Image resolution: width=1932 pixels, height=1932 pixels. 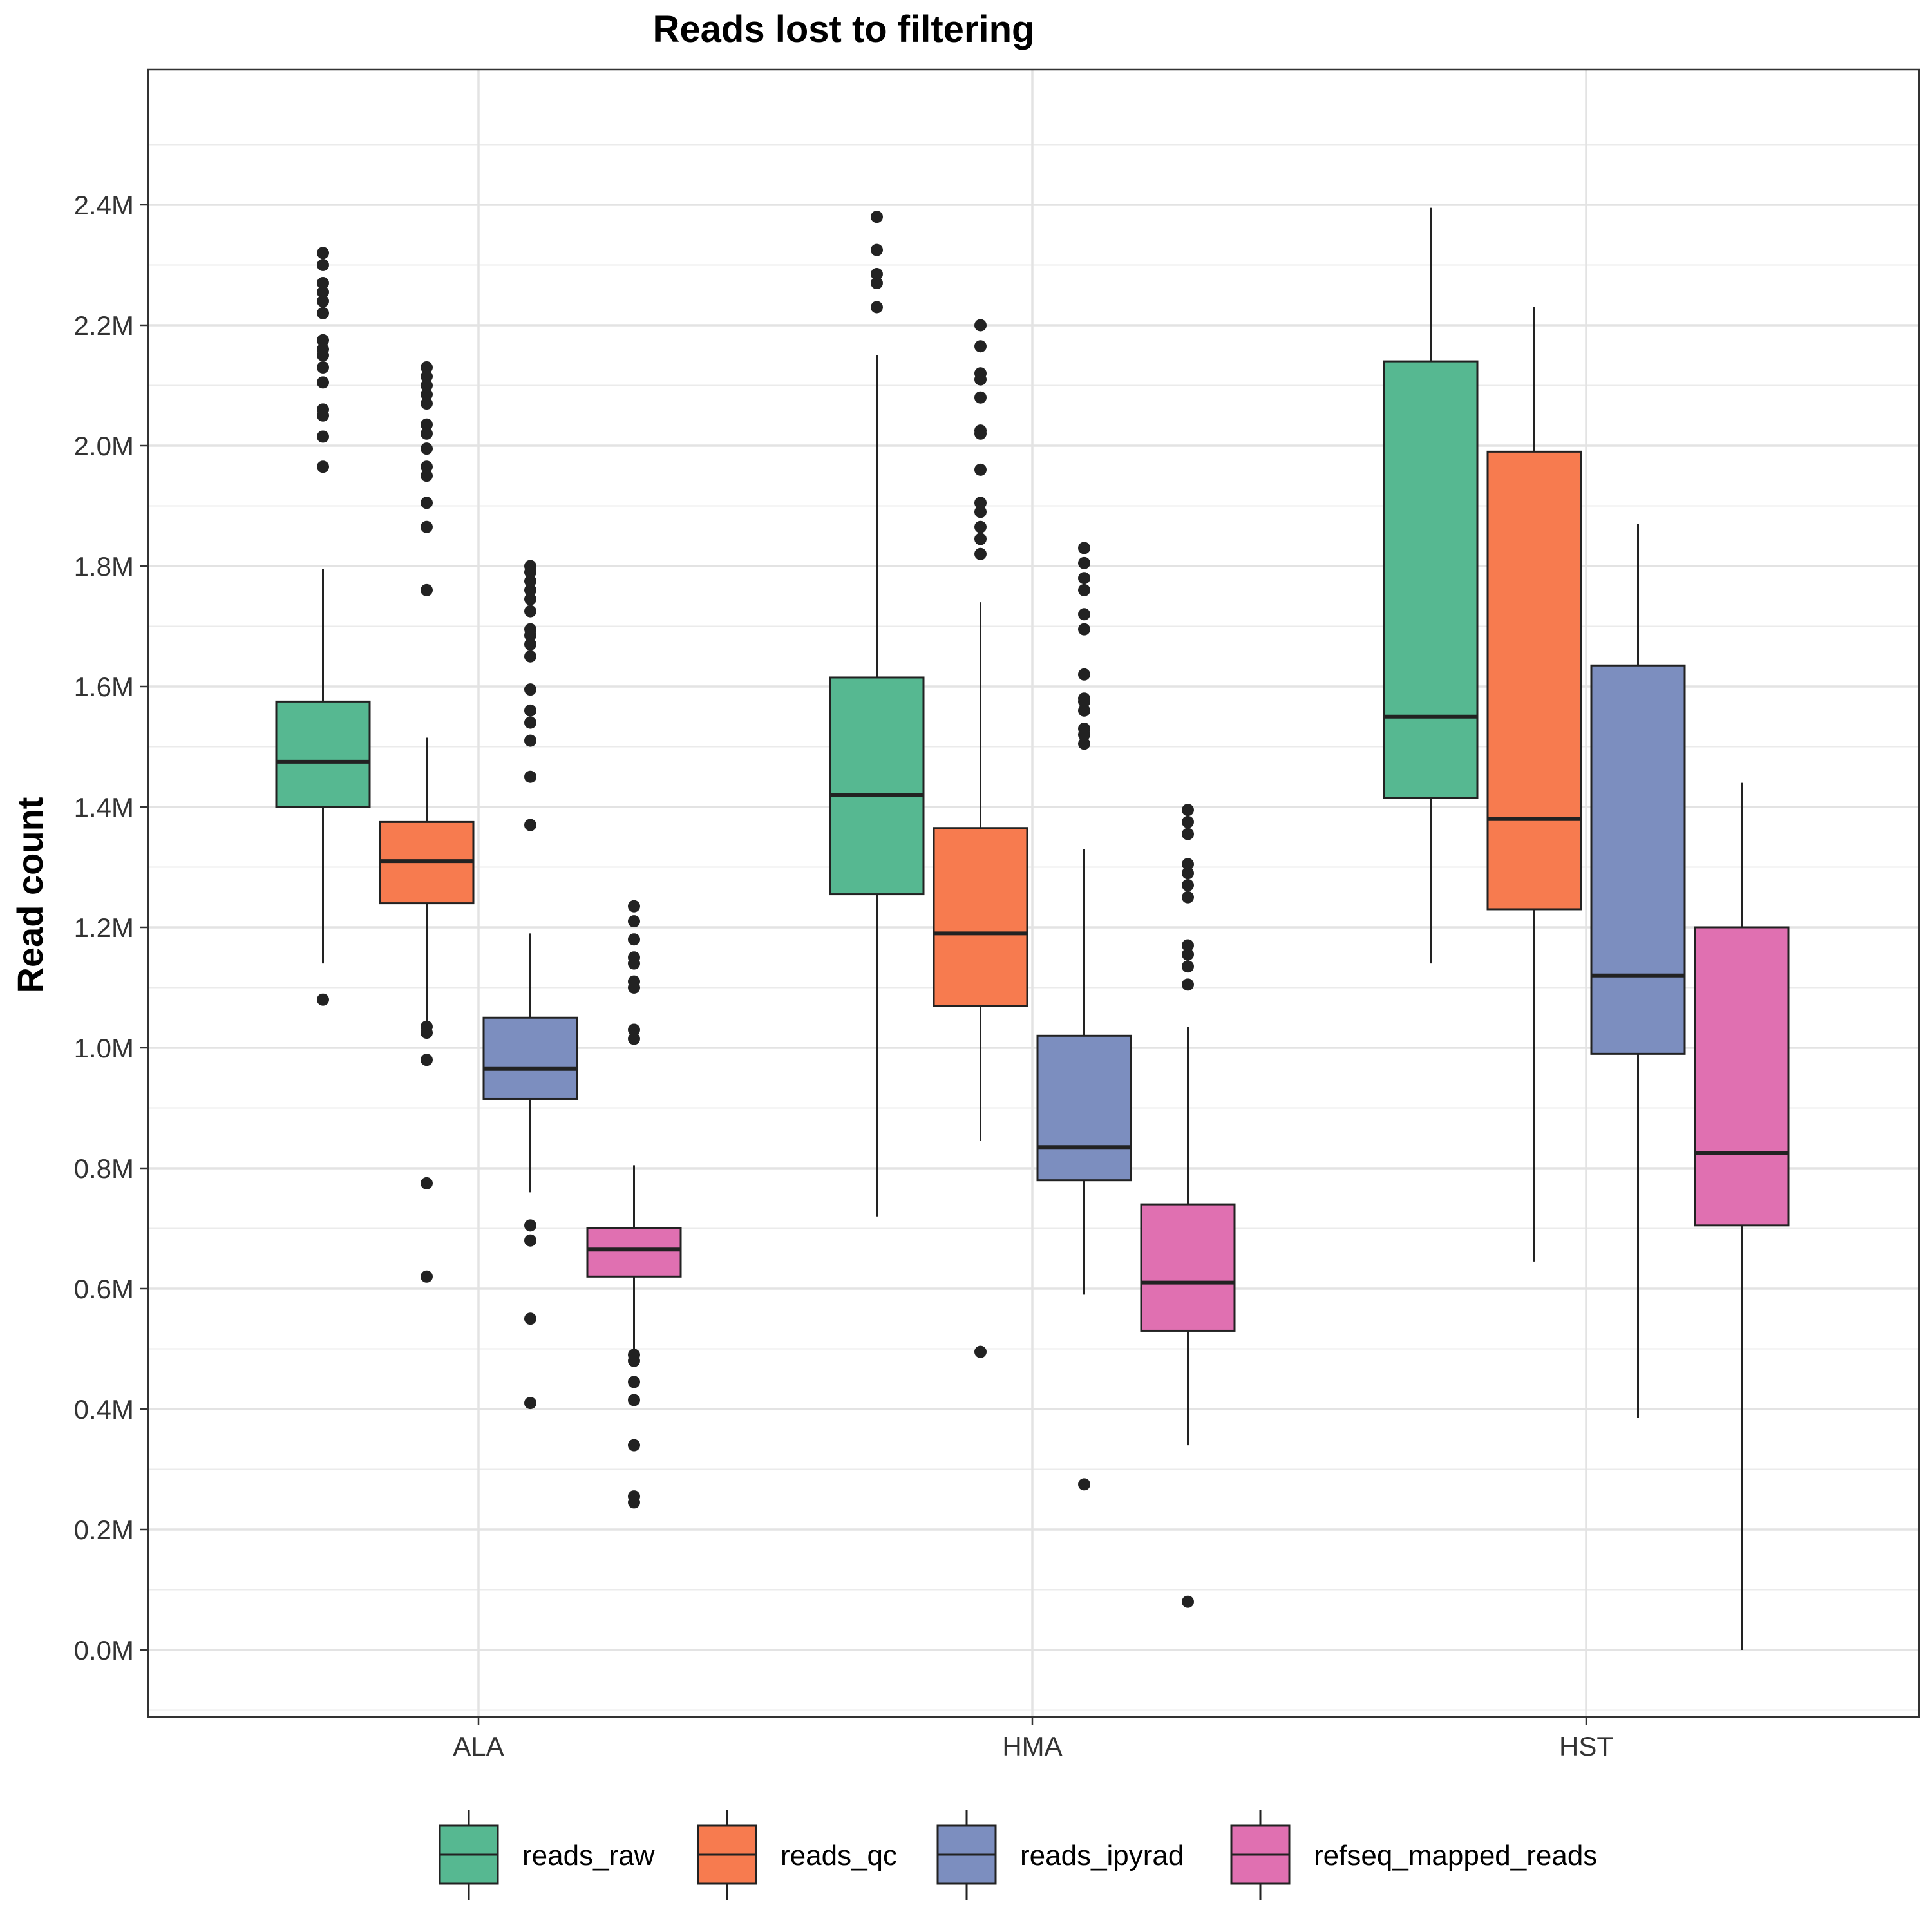 I want to click on y-tick-label: 1.2M, so click(x=104, y=928).